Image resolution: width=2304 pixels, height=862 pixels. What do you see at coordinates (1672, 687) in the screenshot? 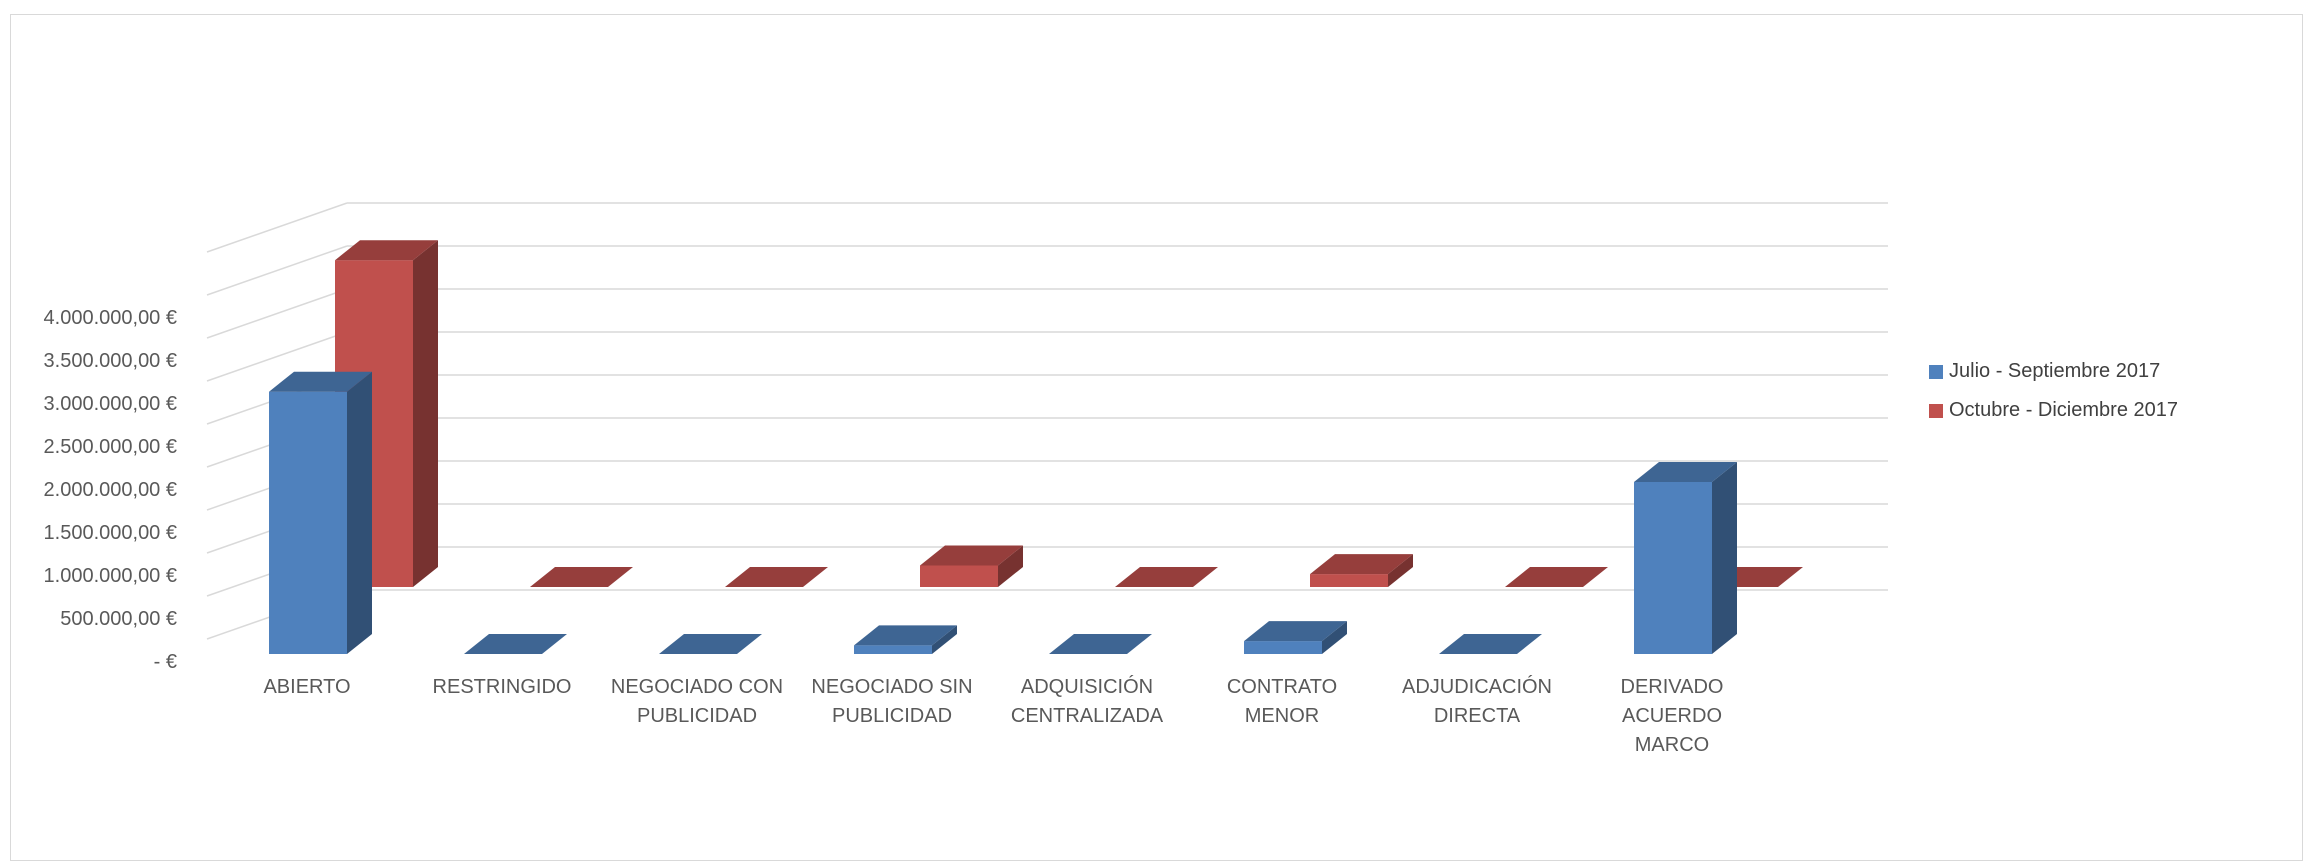
I see `x-tick-label: DERIVADO` at bounding box center [1672, 687].